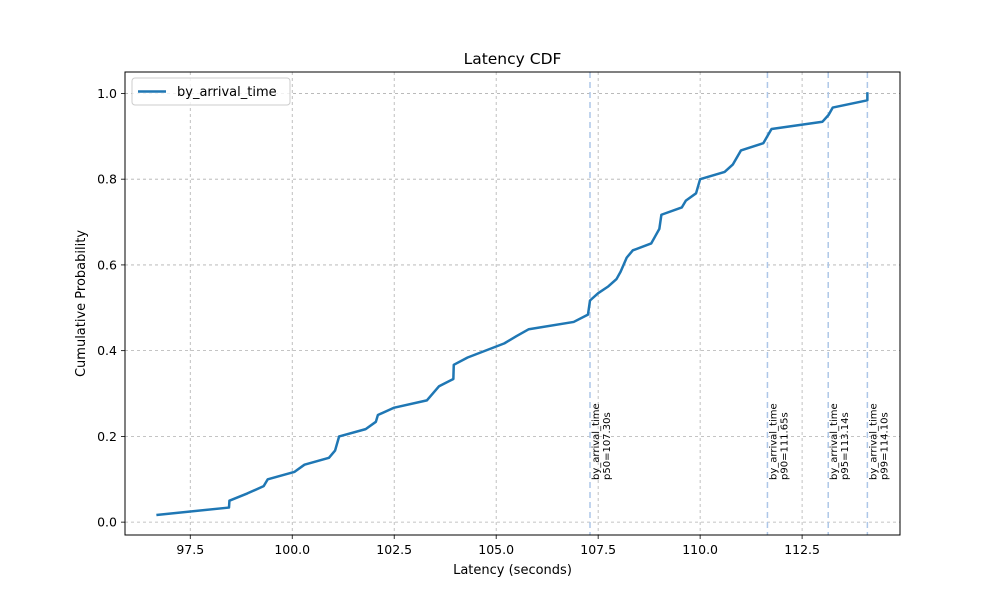 The image size is (1000, 600). What do you see at coordinates (107, 264) in the screenshot?
I see `y-tick-label: 0.6` at bounding box center [107, 264].